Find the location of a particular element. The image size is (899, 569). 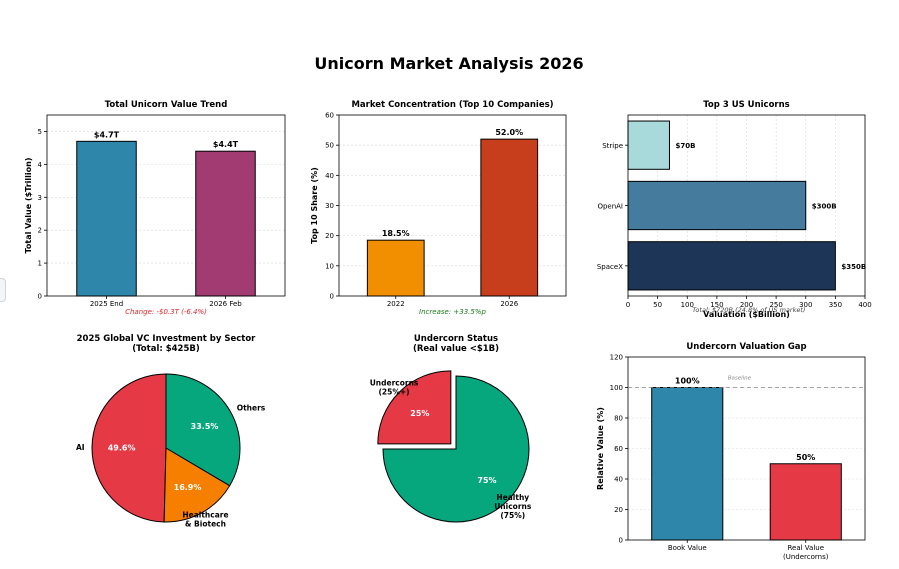

x-tick-label: 400 is located at coordinates (864, 305).